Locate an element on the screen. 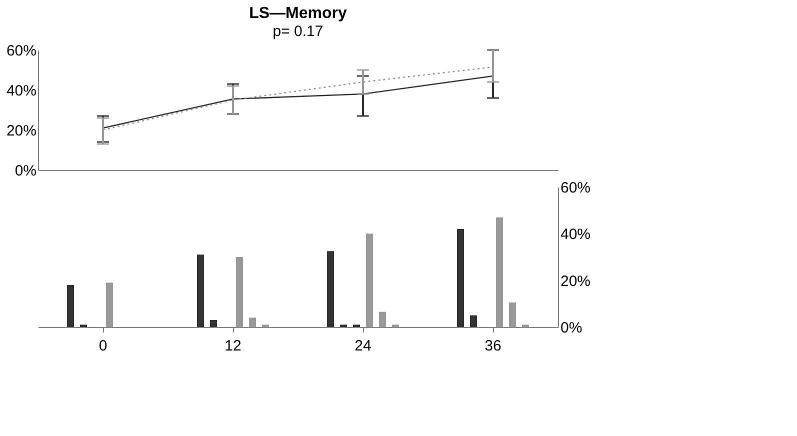  chart-subtitle: p= 0.17 is located at coordinates (298, 31).